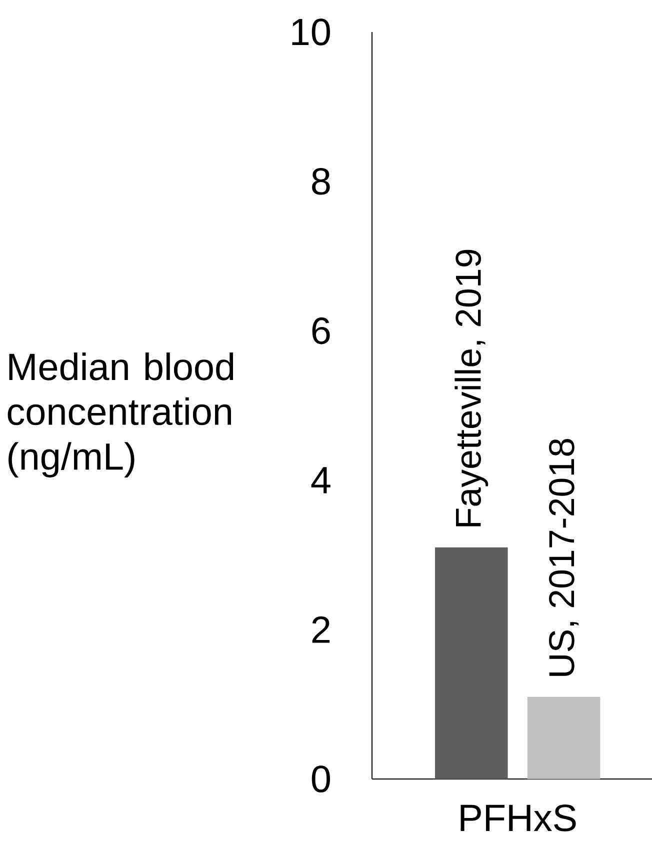 The height and width of the screenshot is (867, 652). I want to click on y-tick-label: 0, so click(321, 779).